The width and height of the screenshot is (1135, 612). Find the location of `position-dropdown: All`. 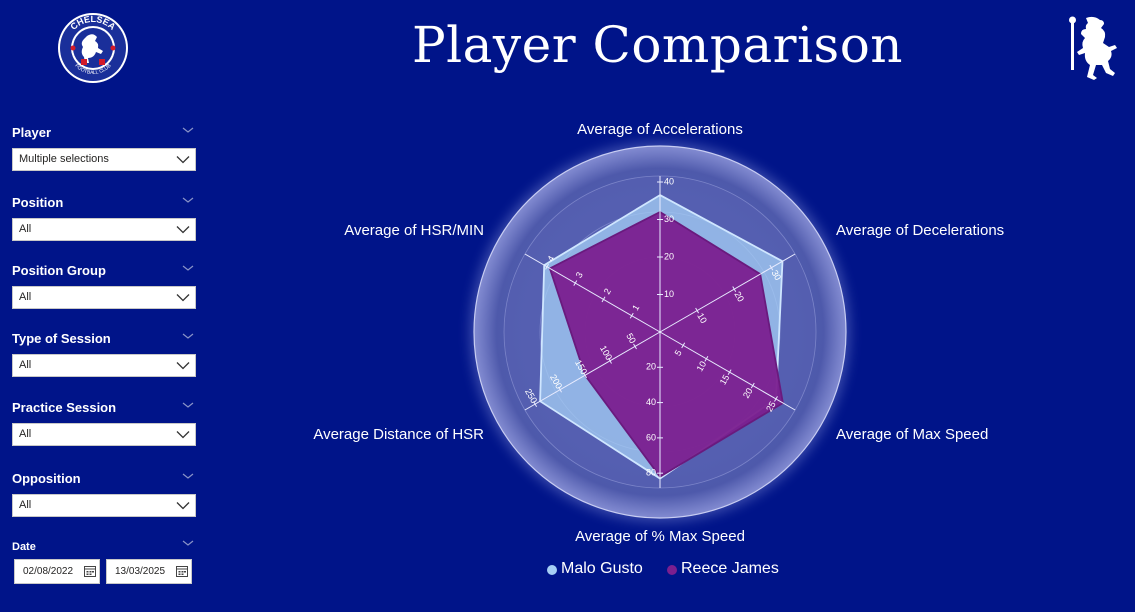

position-dropdown: All is located at coordinates (104, 229).